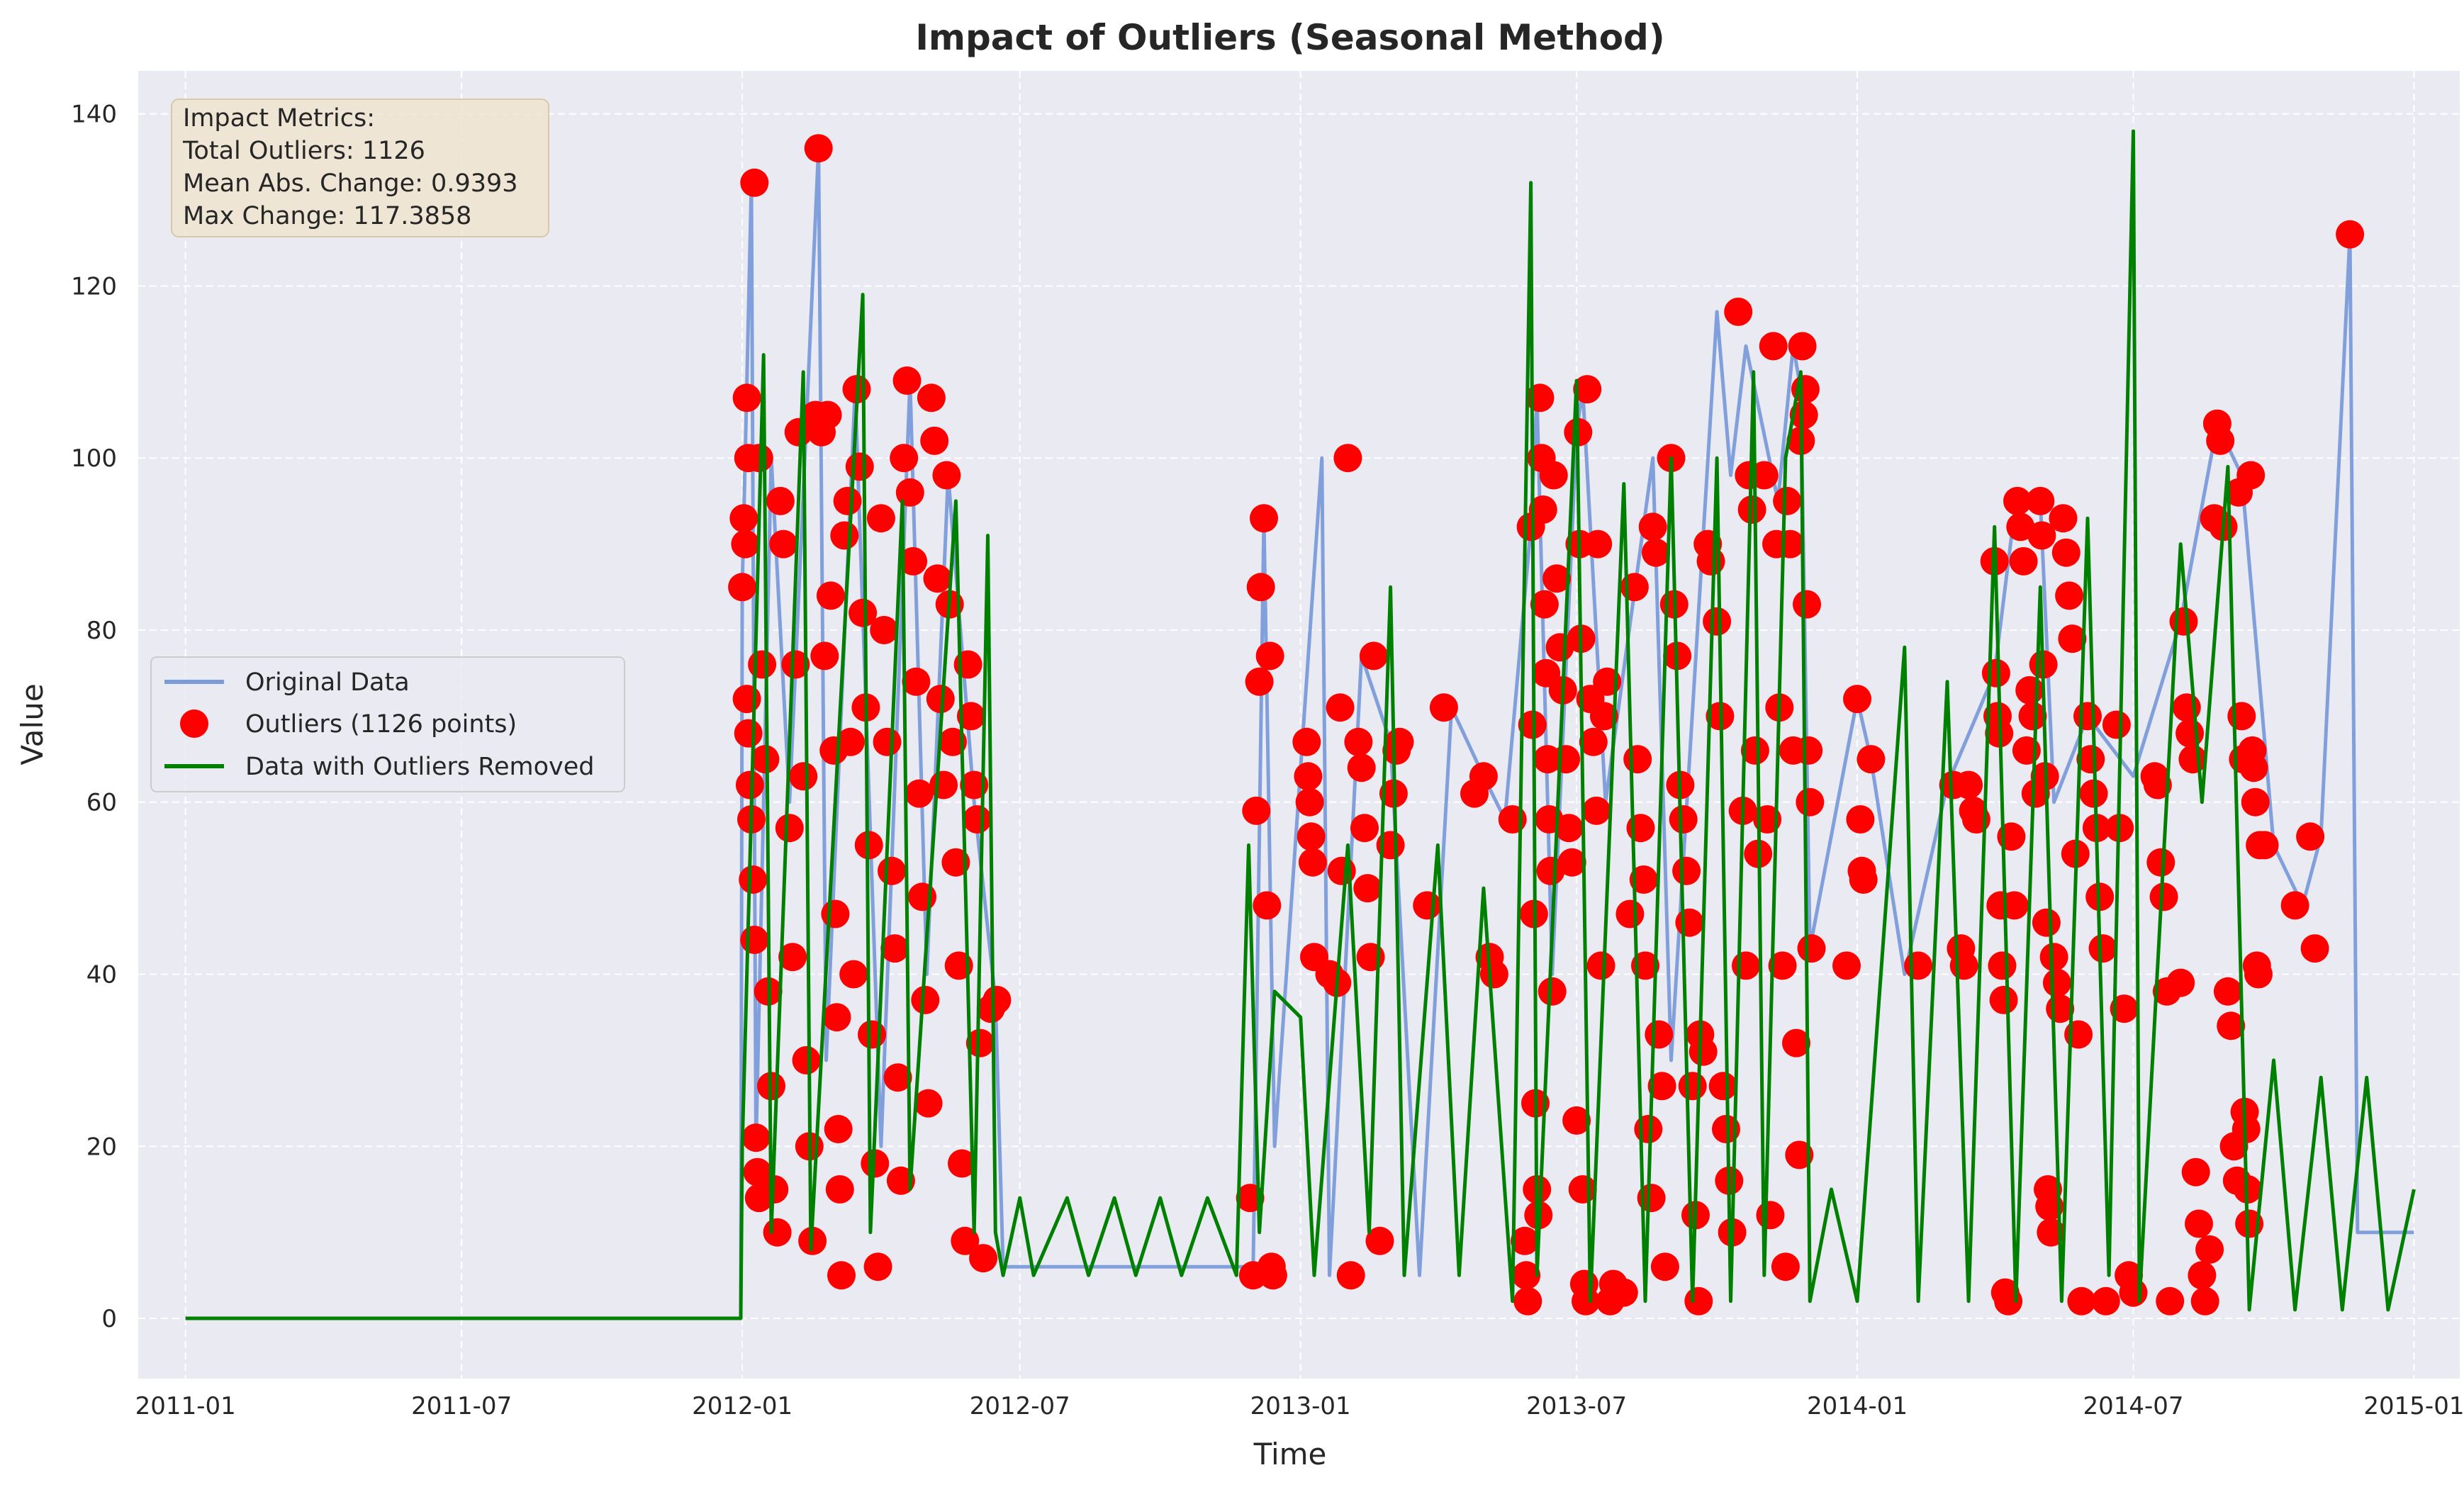 The height and width of the screenshot is (1492, 2464). Describe the element at coordinates (279, 119) in the screenshot. I see `metrics-heading: Impact Metrics:` at that location.